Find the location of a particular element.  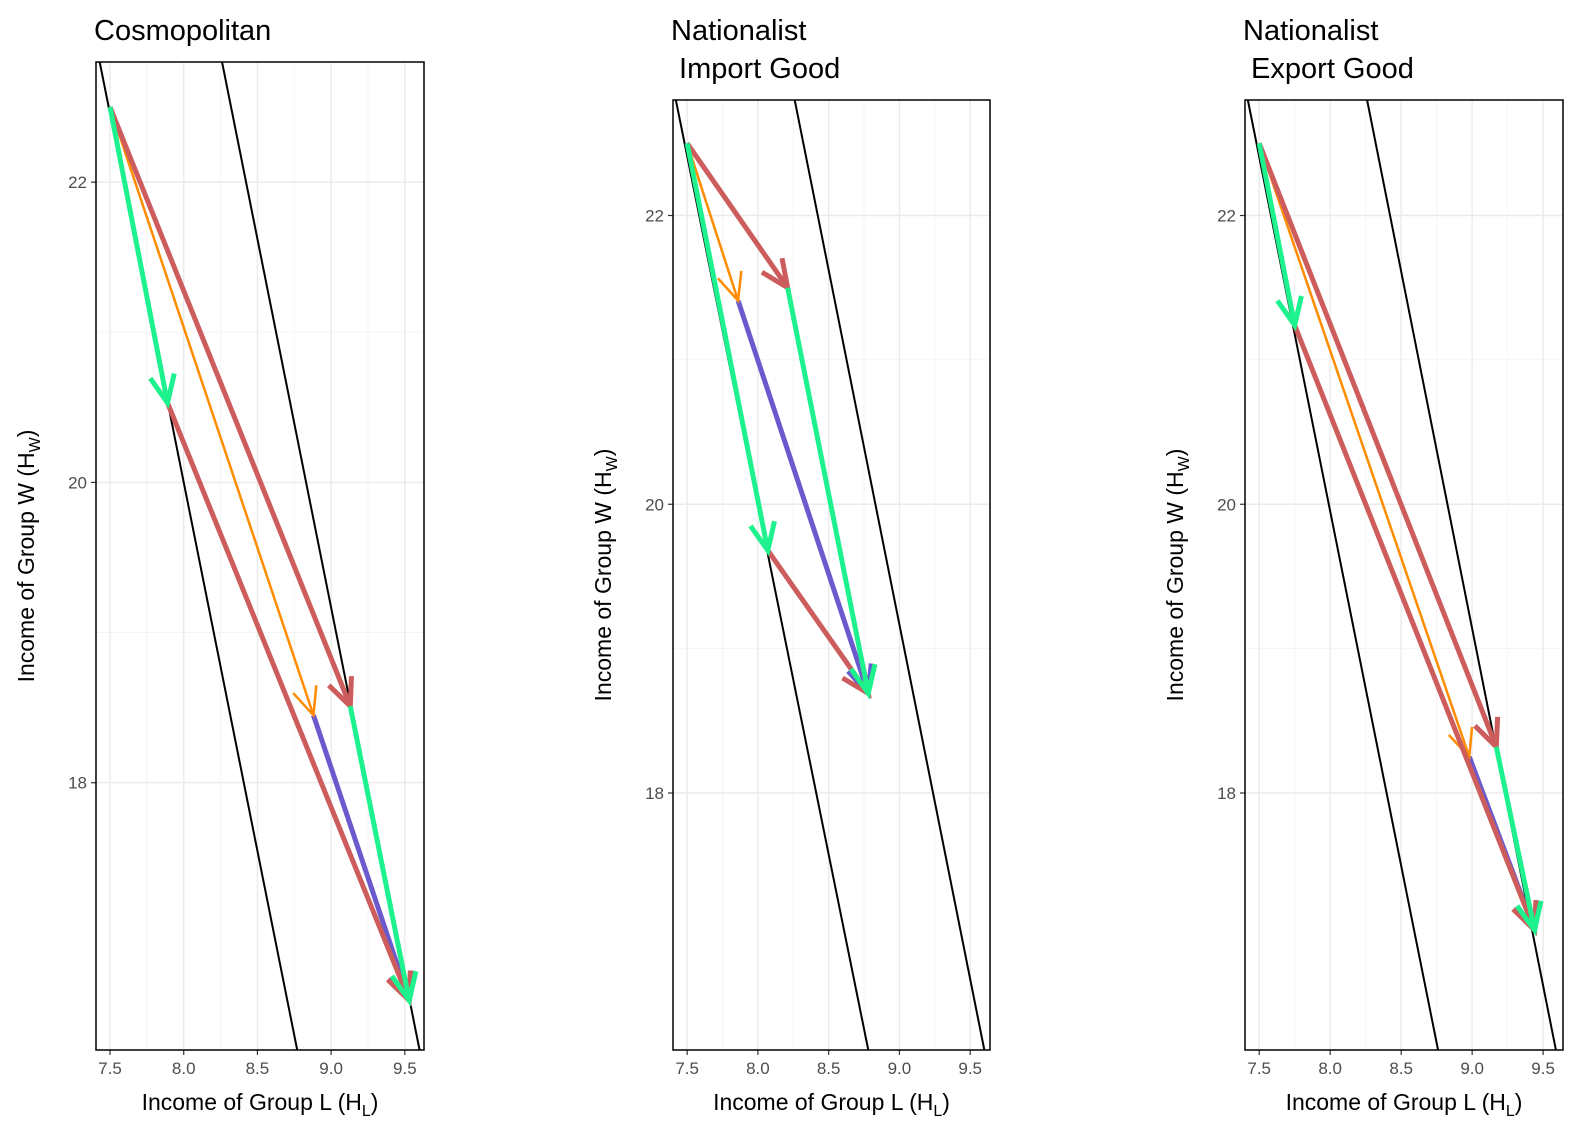

chart-title: Nationalist Import Good is located at coordinates (755, 50).